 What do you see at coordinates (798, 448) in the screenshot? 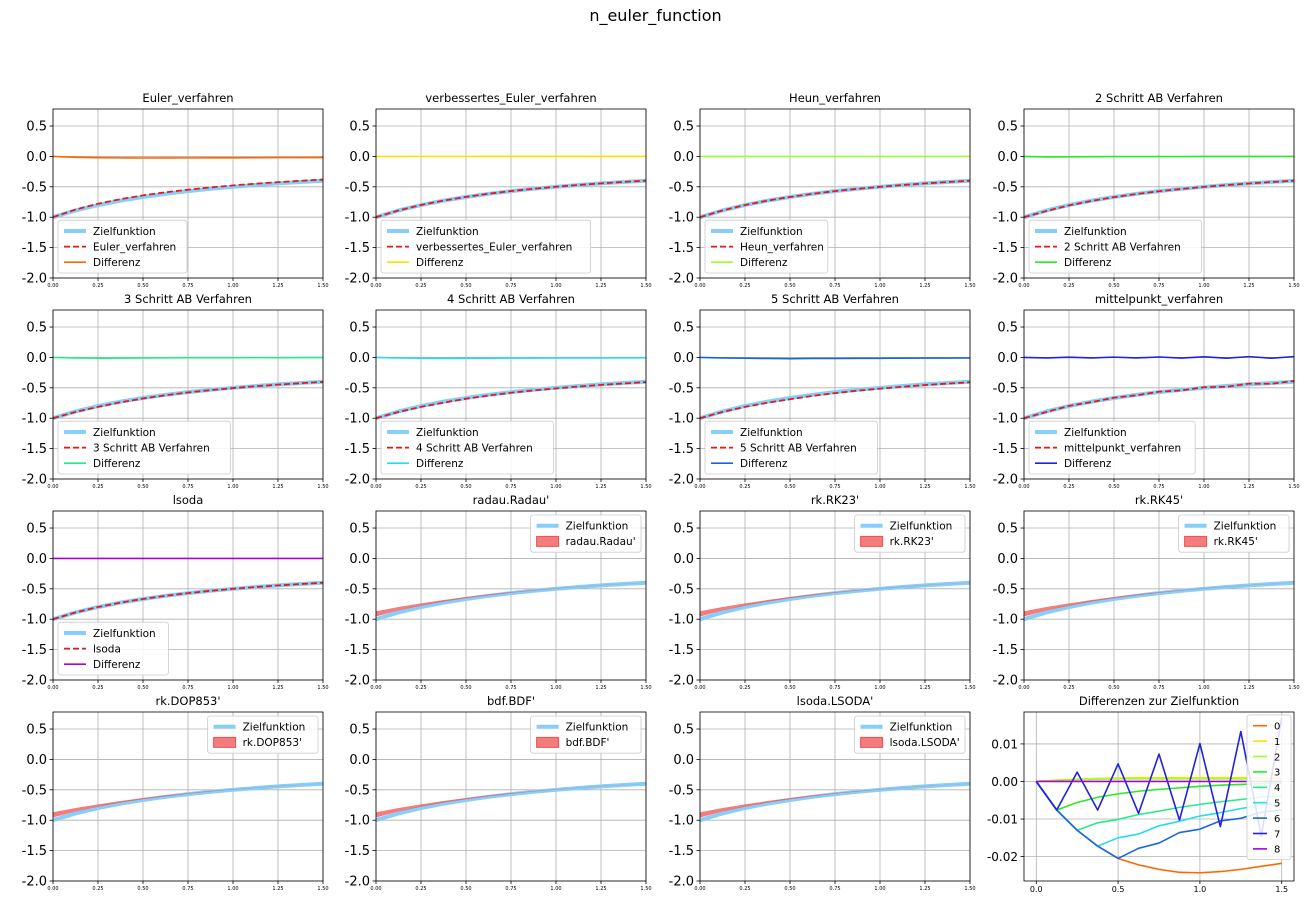
I see `legend-label: 5 Schritt AB Verfahren` at bounding box center [798, 448].